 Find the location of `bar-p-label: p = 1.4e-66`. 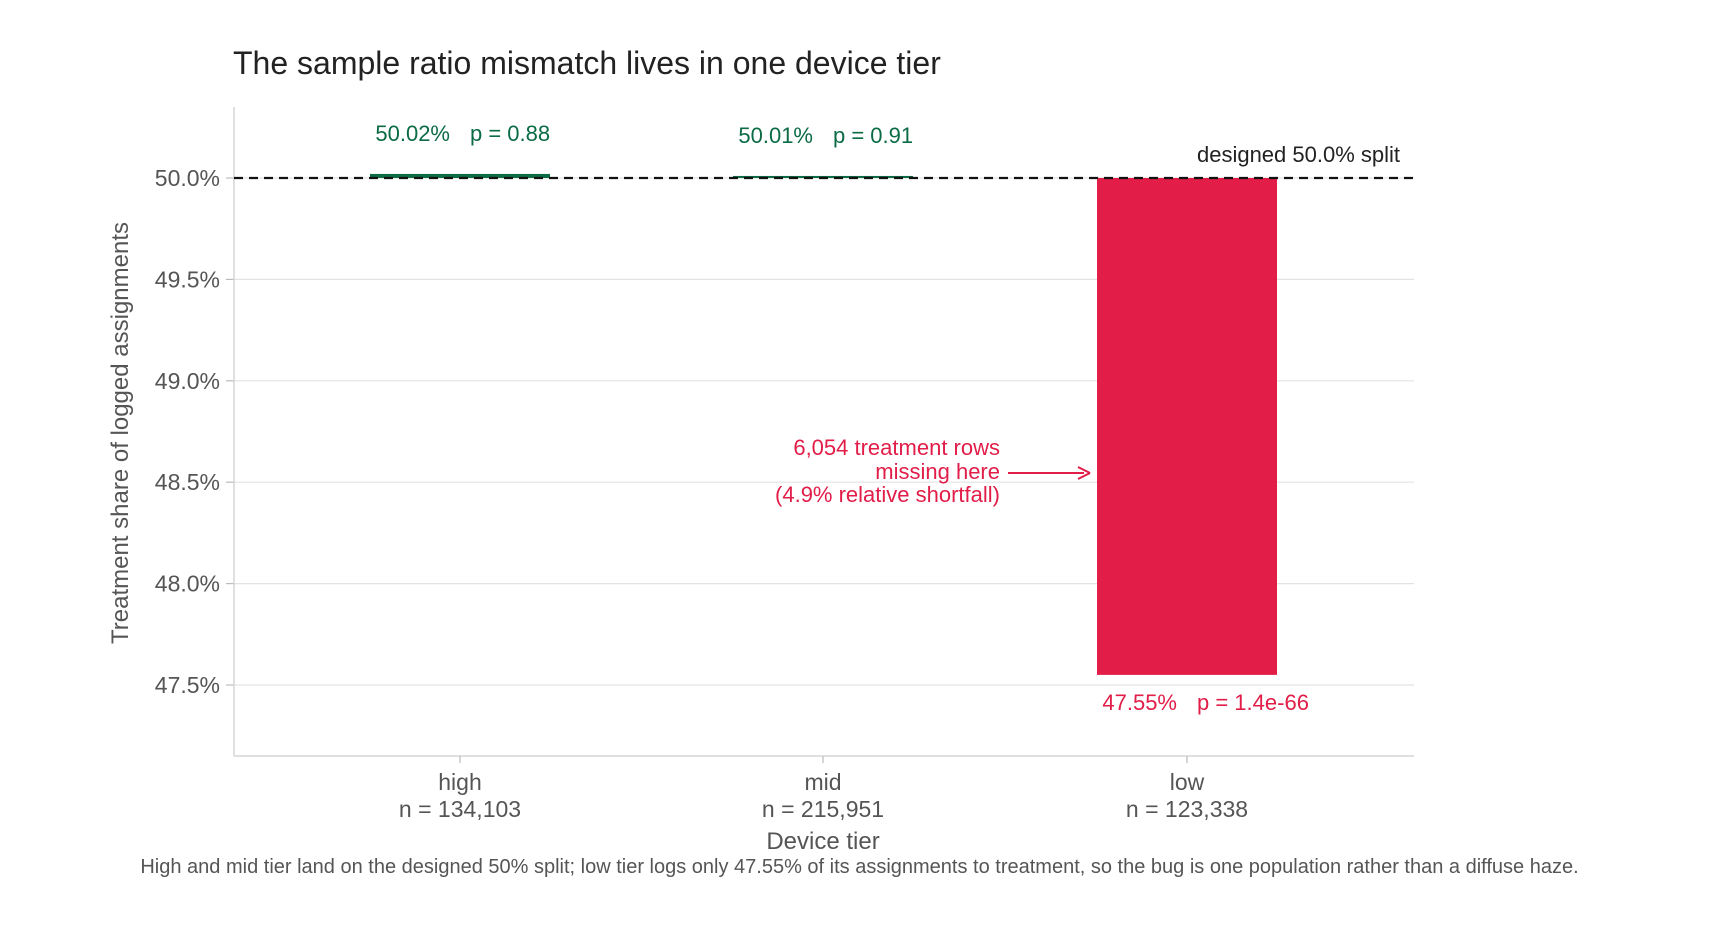

bar-p-label: p = 1.4e-66 is located at coordinates (1253, 702).